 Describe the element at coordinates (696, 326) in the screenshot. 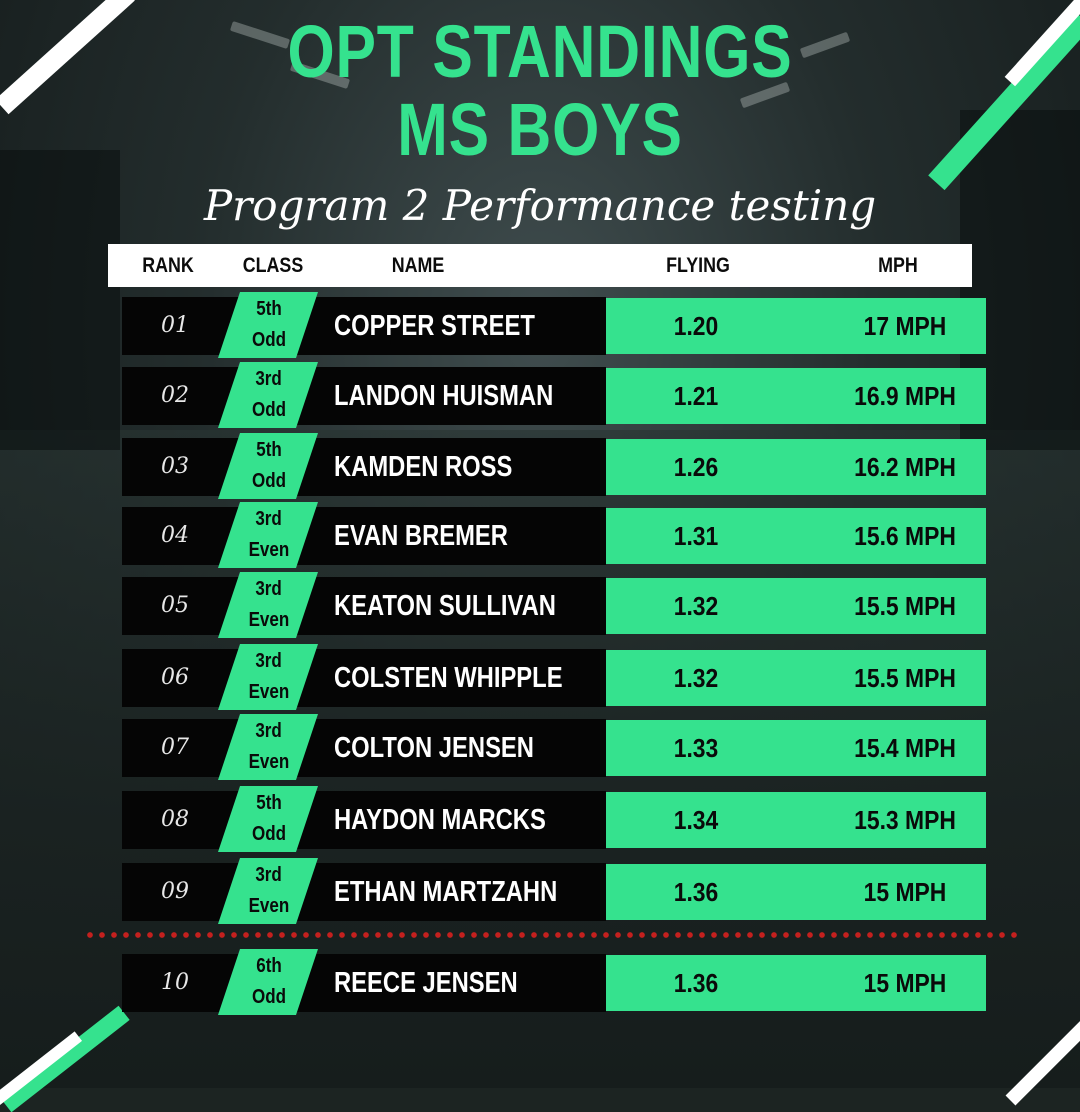

I see `flying-time: 1.20` at that location.